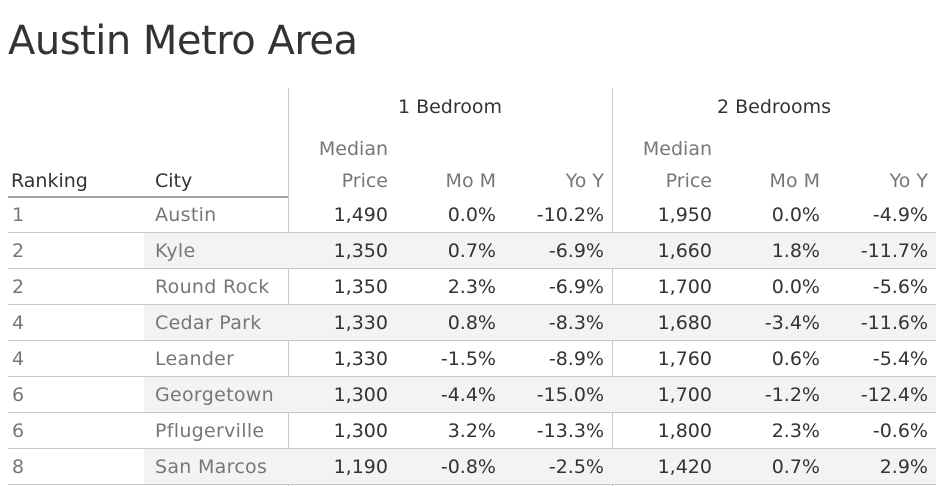 Image resolution: width=940 pixels, height=486 pixels. What do you see at coordinates (684, 359) in the screenshot?
I see `cell-2br-median-price: 1,760` at bounding box center [684, 359].